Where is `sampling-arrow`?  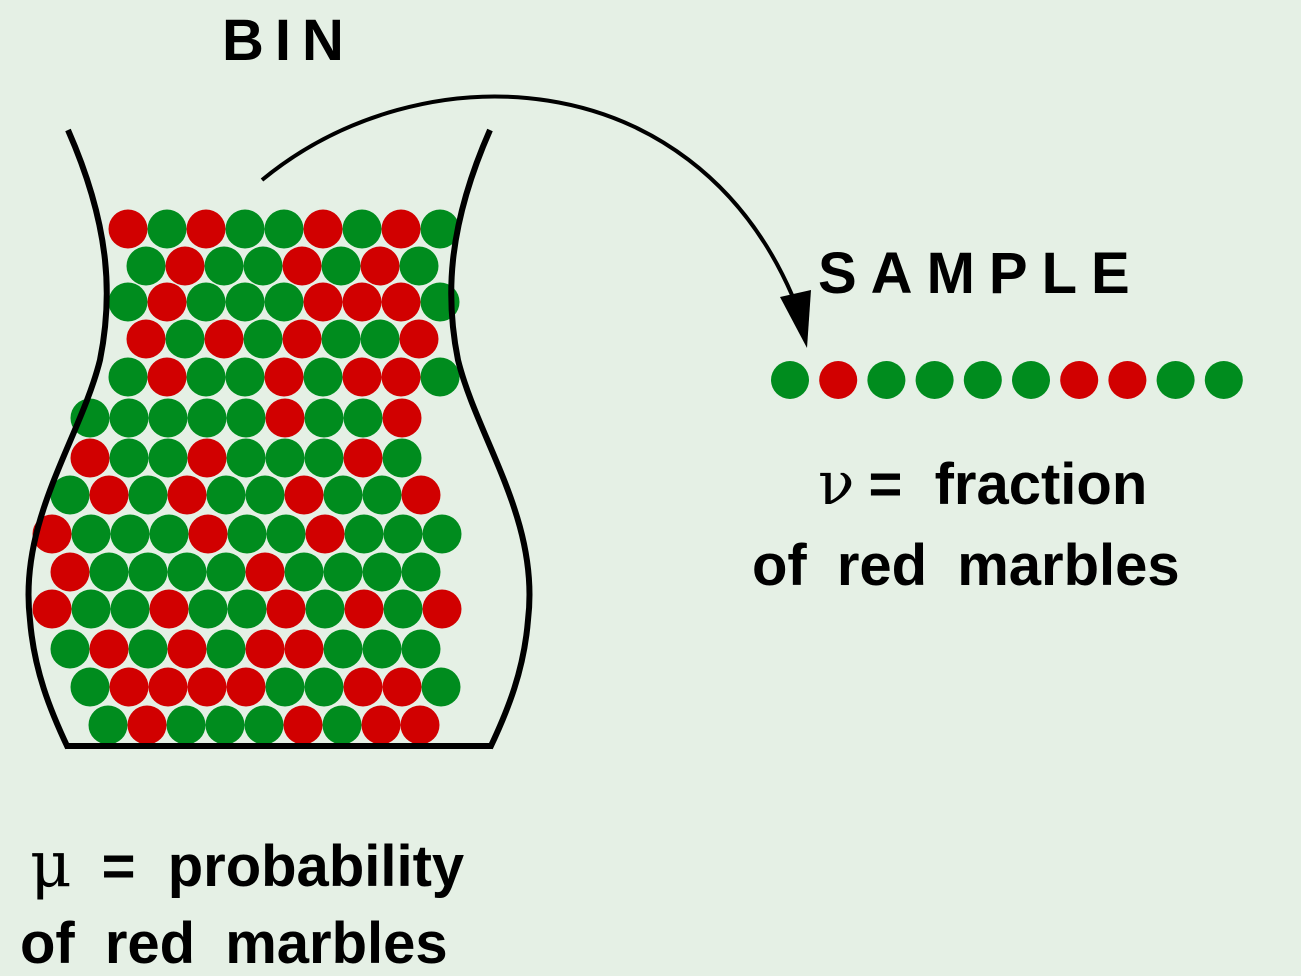 sampling-arrow is located at coordinates (527, 195).